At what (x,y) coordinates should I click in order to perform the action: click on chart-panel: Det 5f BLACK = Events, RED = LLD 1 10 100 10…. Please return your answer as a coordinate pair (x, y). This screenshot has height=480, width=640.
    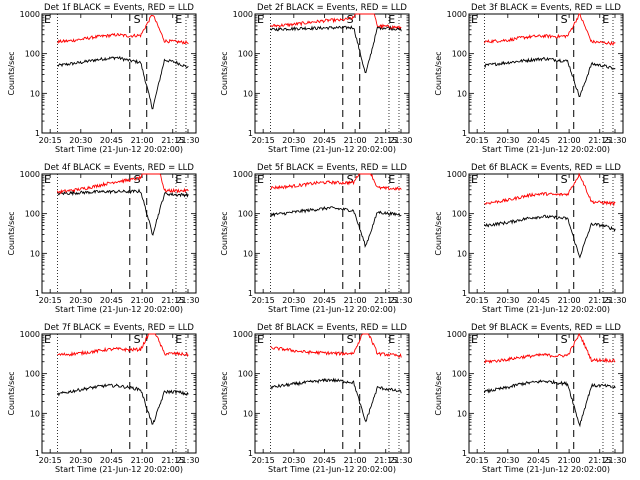
    Looking at the image, I should click on (316, 238).